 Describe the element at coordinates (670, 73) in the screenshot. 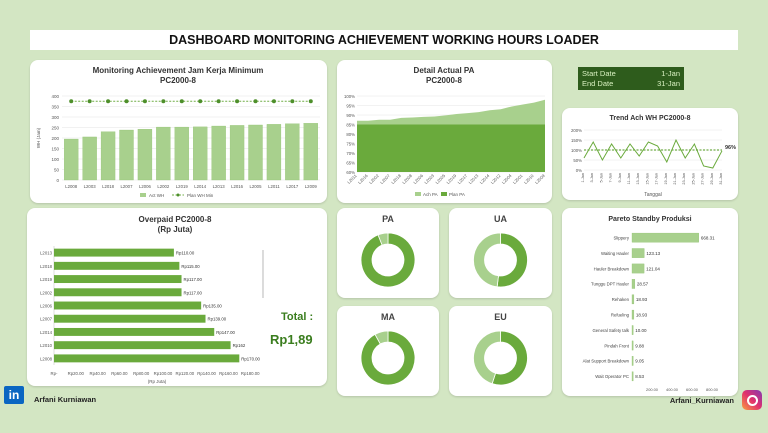

I see `start-date-value: 1-Jan` at that location.